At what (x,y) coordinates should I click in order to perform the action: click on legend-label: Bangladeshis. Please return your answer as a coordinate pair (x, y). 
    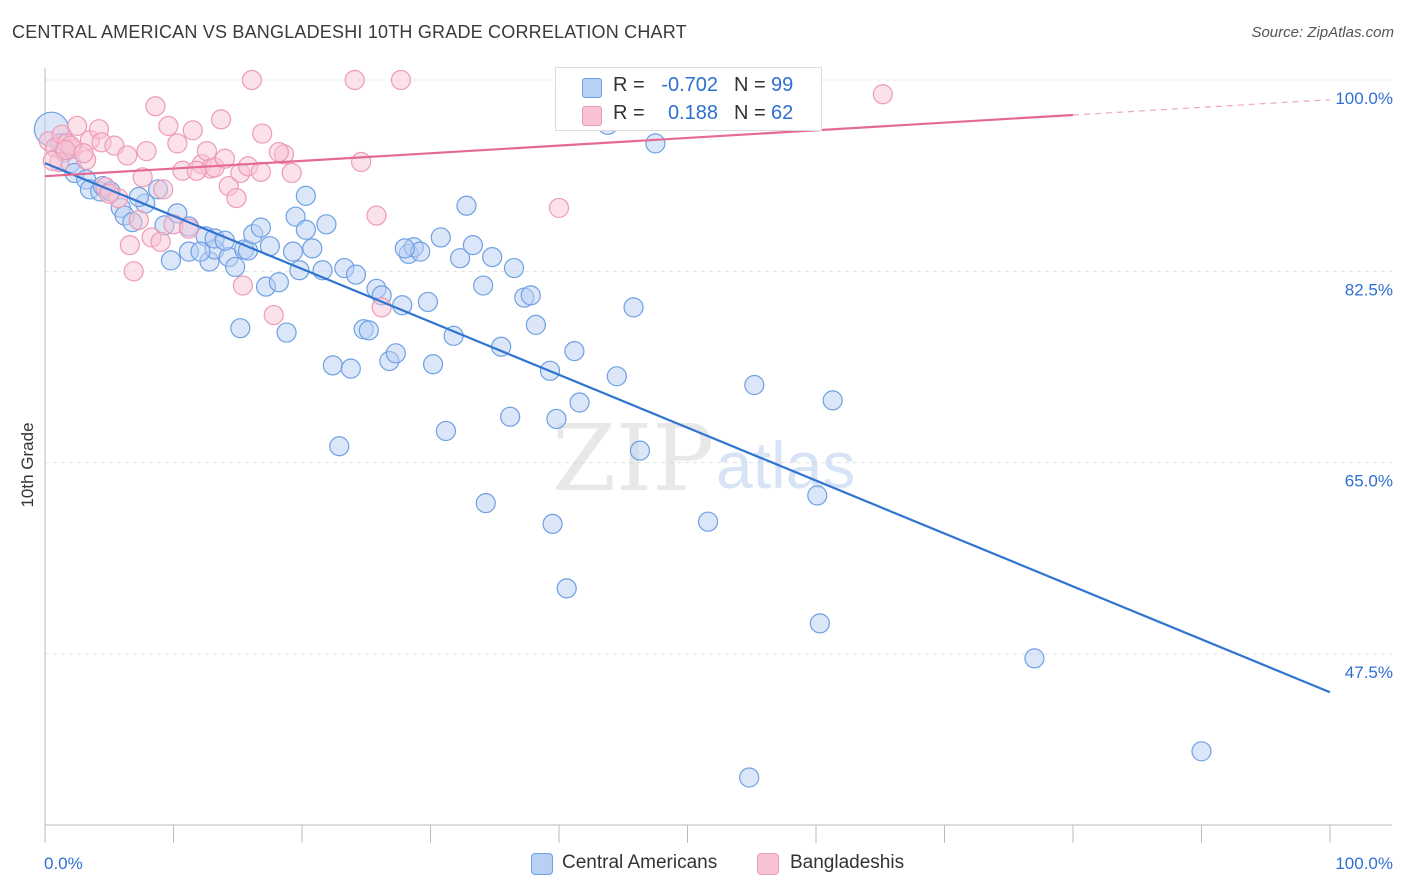
    Looking at the image, I should click on (847, 862).